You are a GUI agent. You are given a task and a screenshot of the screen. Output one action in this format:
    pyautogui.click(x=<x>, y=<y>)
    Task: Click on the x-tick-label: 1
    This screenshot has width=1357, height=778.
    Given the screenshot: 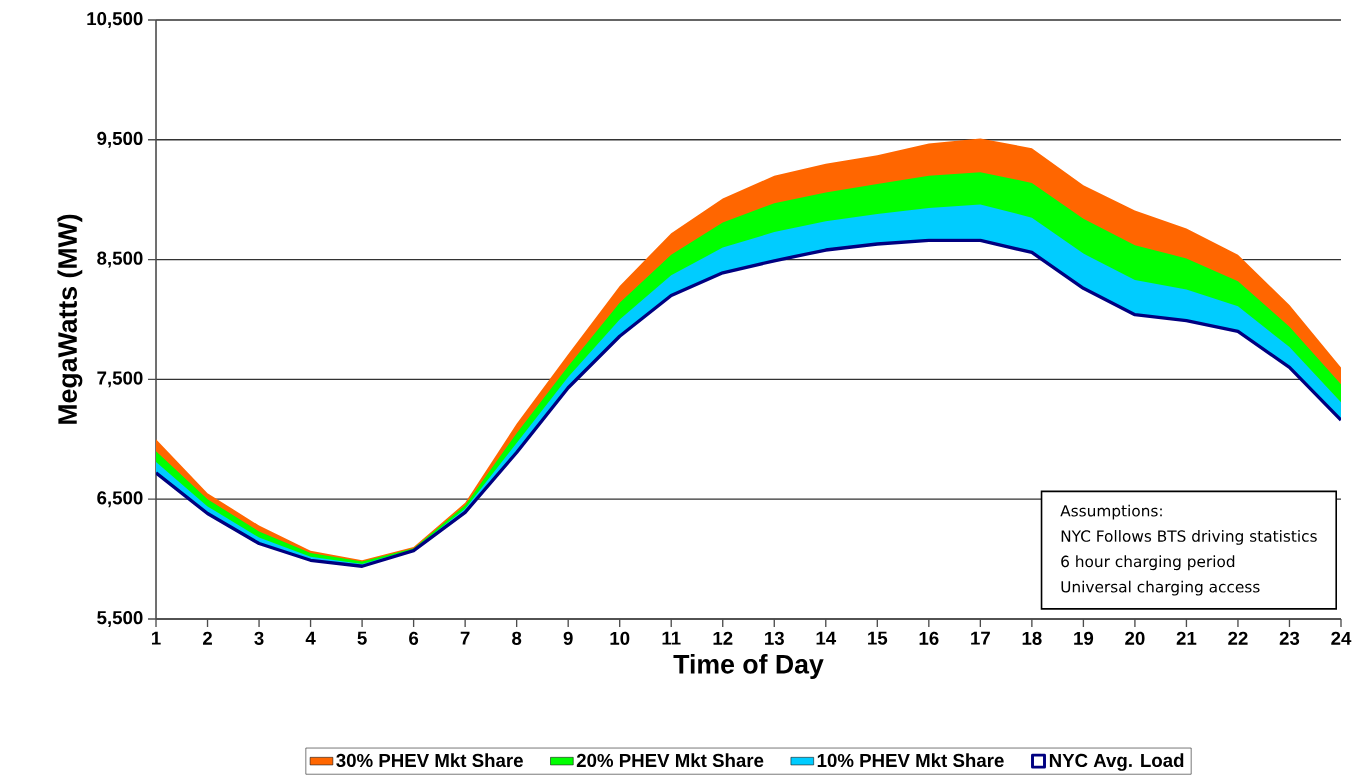 What is the action you would take?
    pyautogui.click(x=156, y=638)
    